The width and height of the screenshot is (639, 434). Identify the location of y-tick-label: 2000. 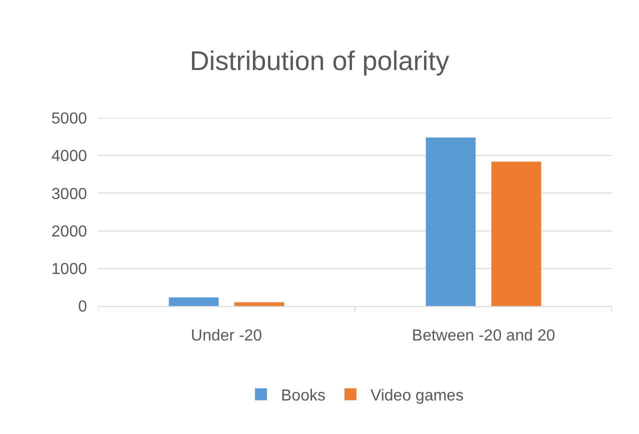
(69, 231).